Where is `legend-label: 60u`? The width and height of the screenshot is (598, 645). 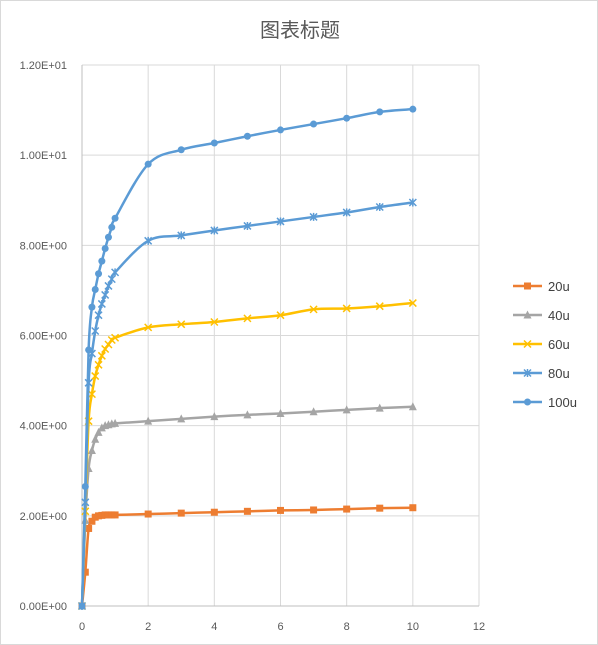 legend-label: 60u is located at coordinates (559, 344).